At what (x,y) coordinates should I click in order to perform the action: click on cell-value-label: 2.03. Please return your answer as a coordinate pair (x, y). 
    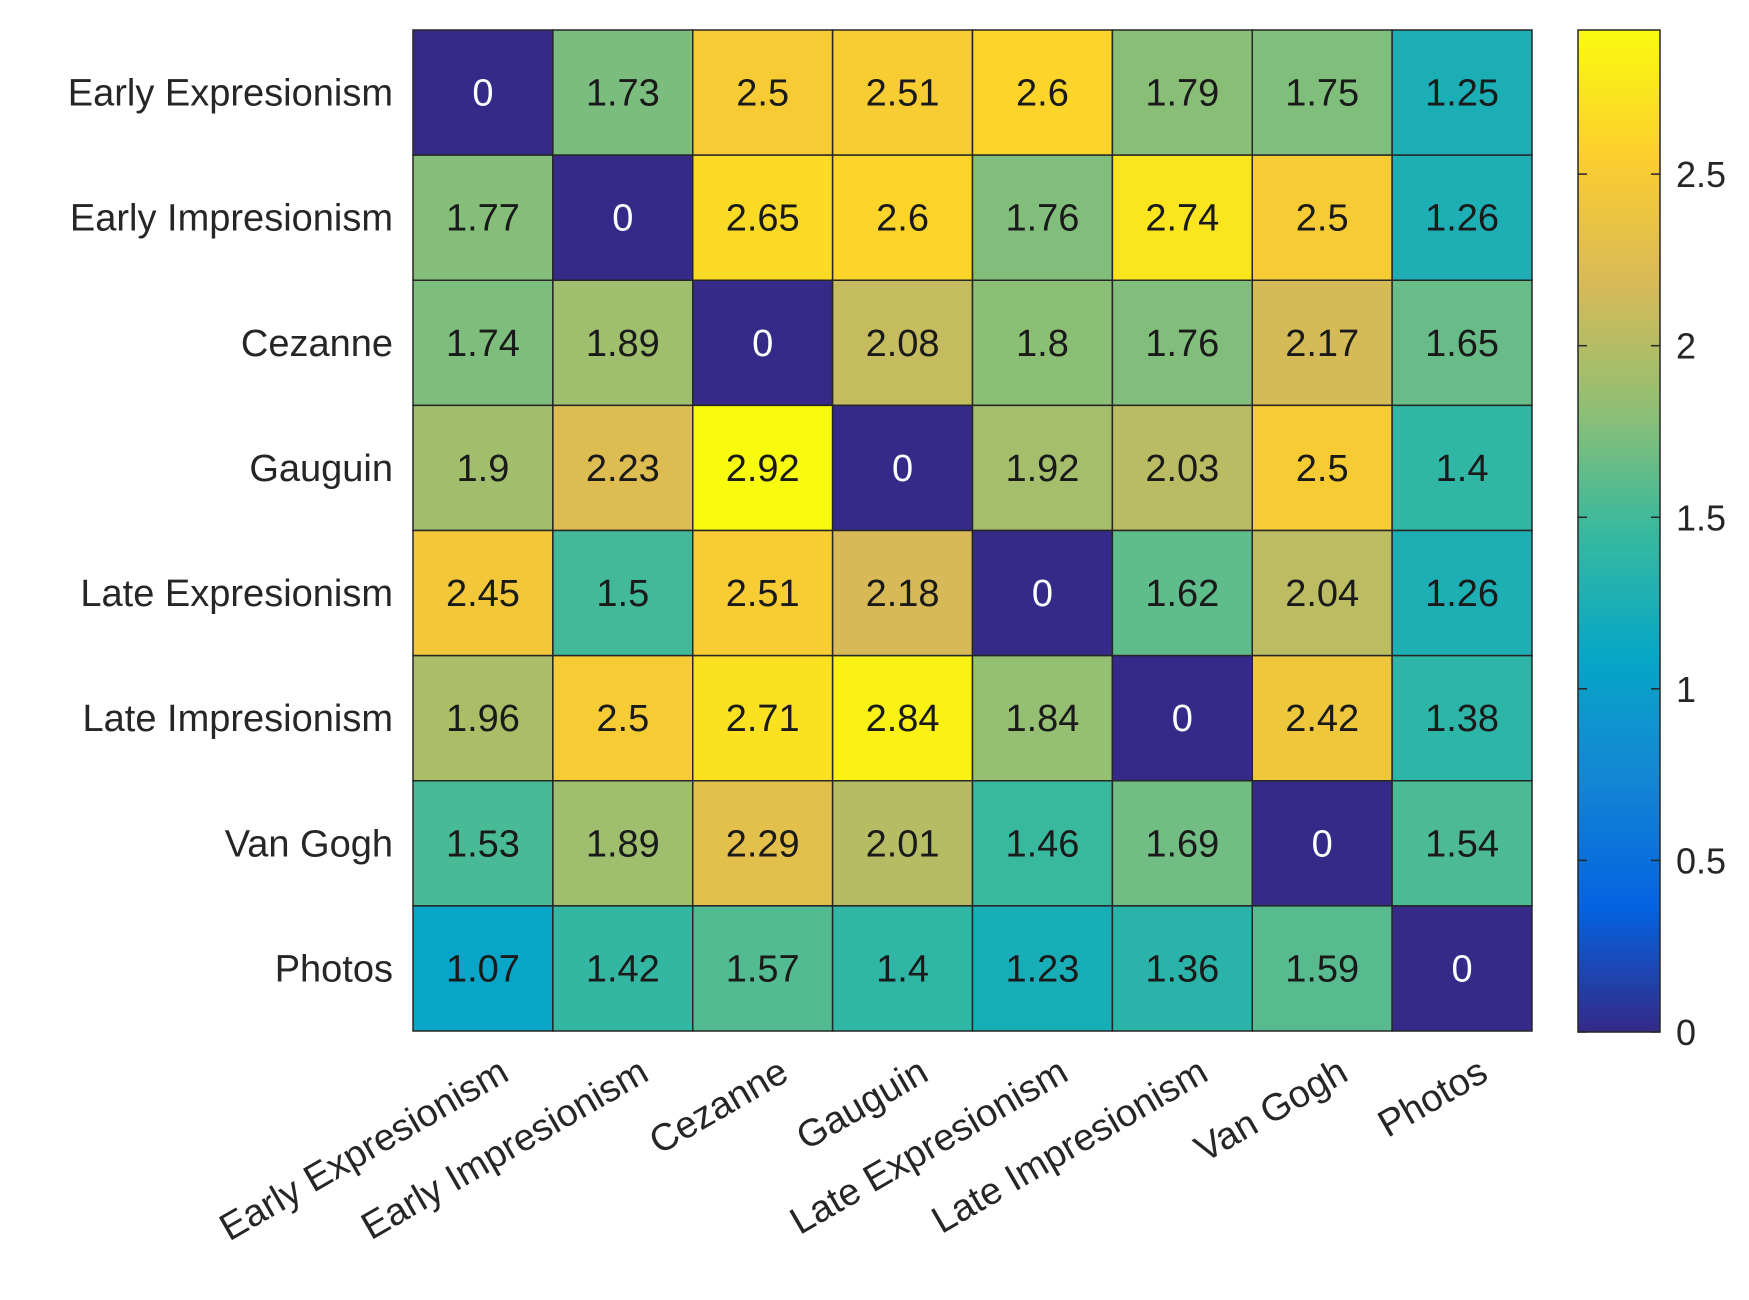
    Looking at the image, I should click on (1182, 469).